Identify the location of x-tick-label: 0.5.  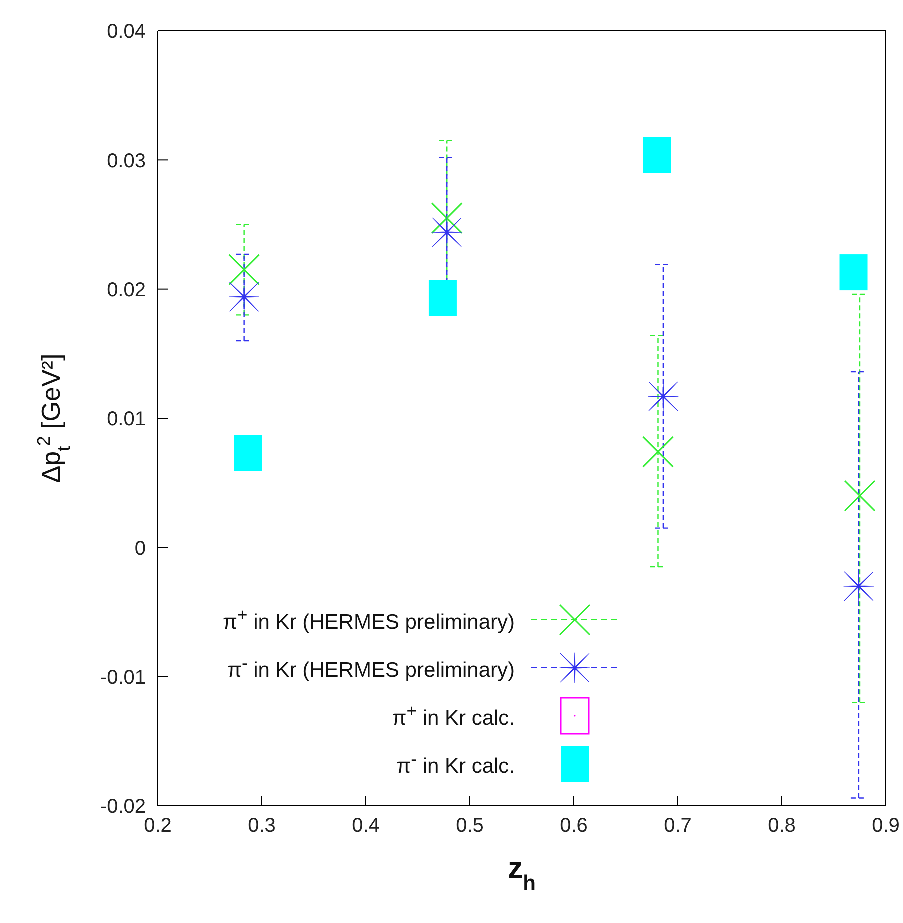
(470, 826).